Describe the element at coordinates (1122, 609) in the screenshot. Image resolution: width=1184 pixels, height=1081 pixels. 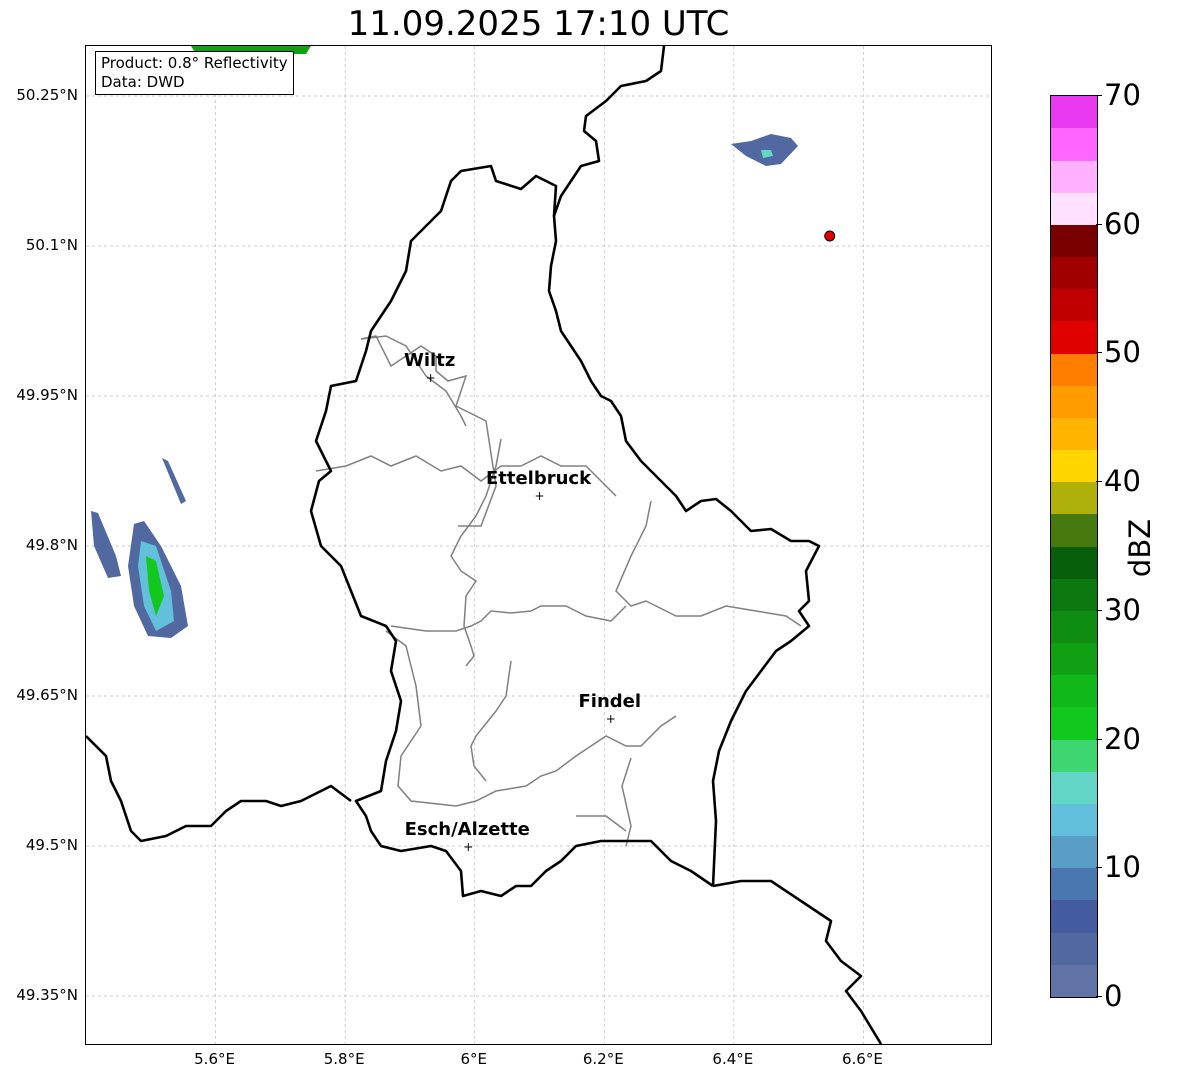
I see `colorbar-tick-label: 30` at that location.